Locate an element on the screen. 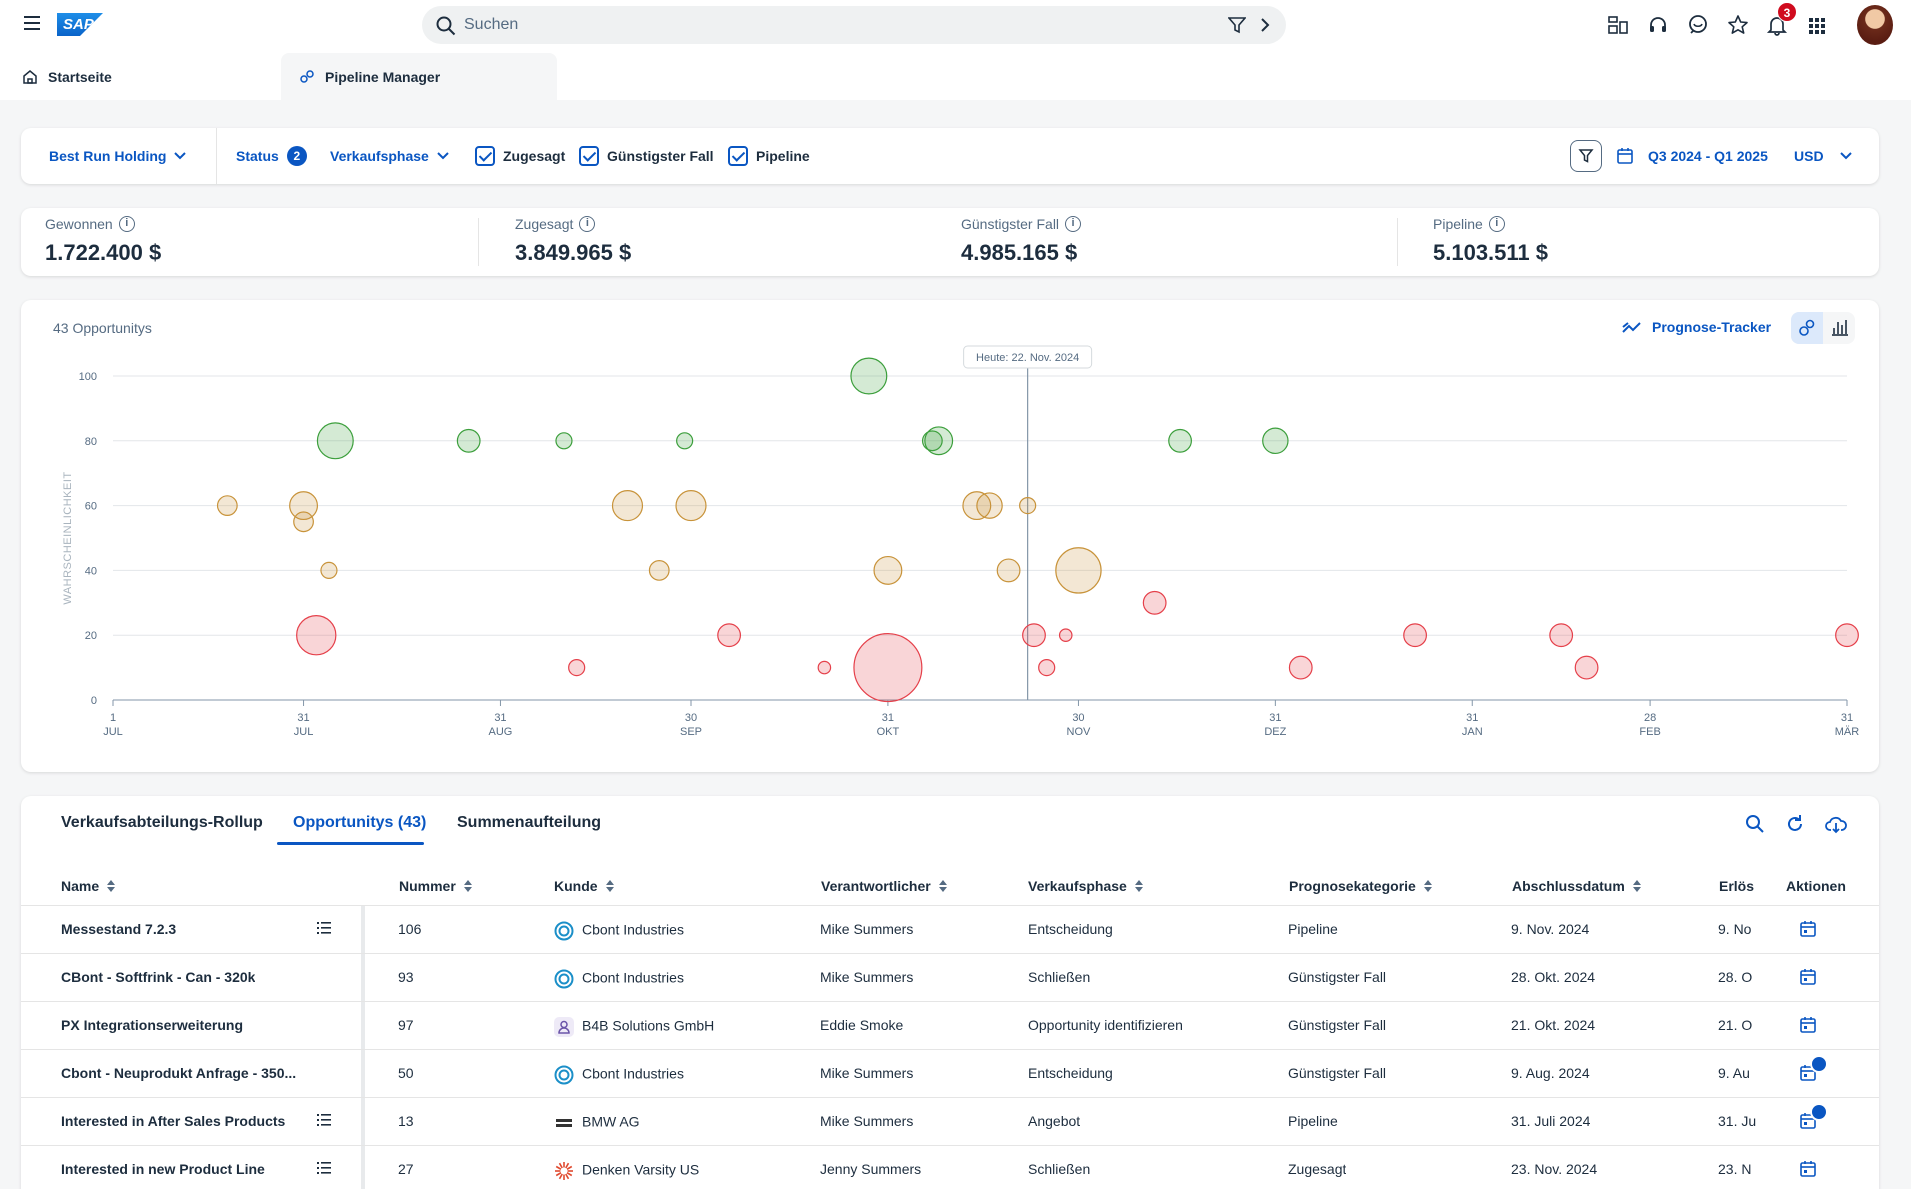 This screenshot has width=1911, height=1189. search-field: Suchen is located at coordinates (854, 25).